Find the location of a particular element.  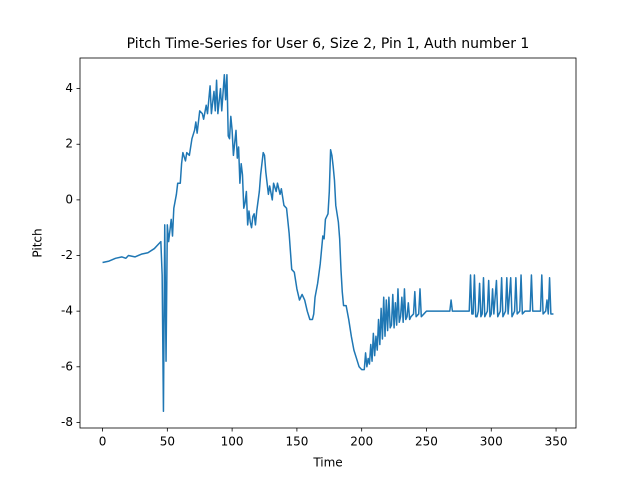

x-tick-label: 300 is located at coordinates (491, 442).